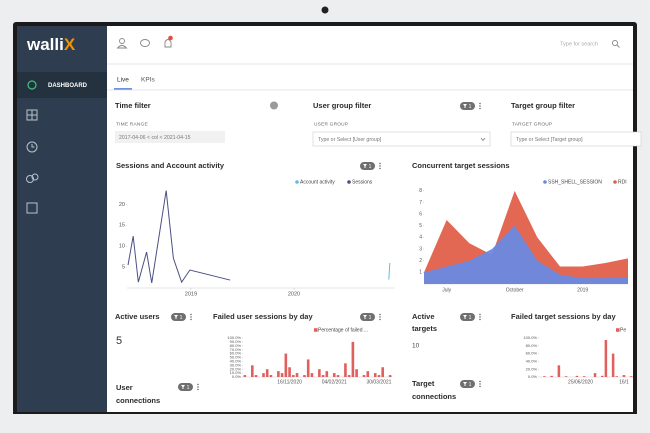  What do you see at coordinates (576, 139) in the screenshot?
I see `target-group-select` at bounding box center [576, 139].